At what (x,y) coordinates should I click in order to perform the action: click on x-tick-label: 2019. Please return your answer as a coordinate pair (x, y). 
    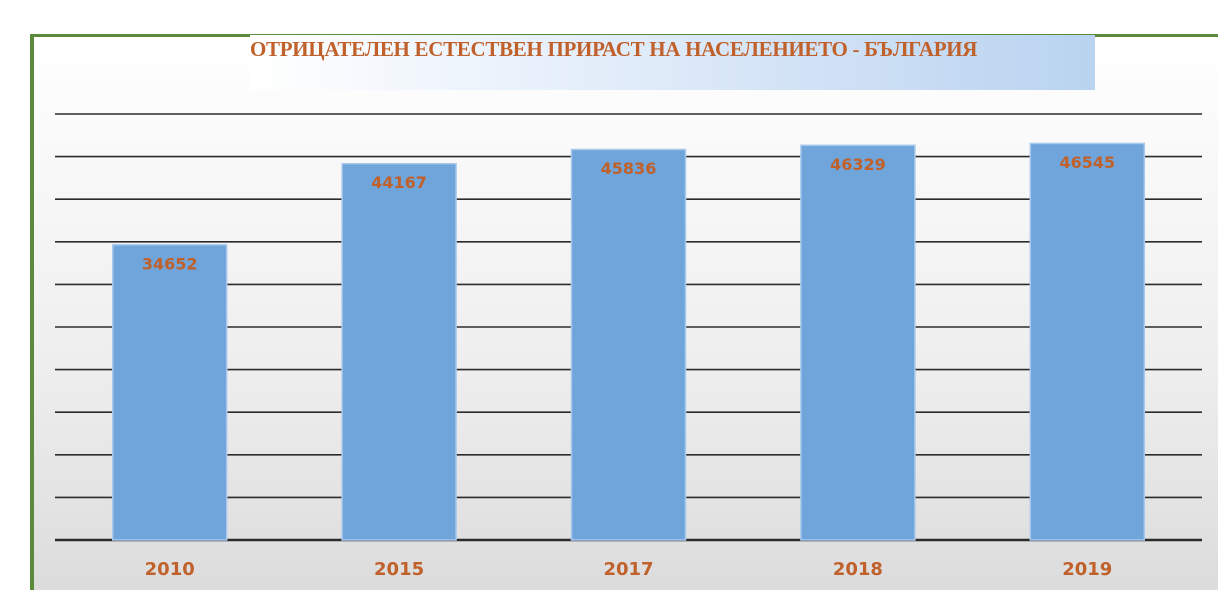
    Looking at the image, I should click on (1087, 569).